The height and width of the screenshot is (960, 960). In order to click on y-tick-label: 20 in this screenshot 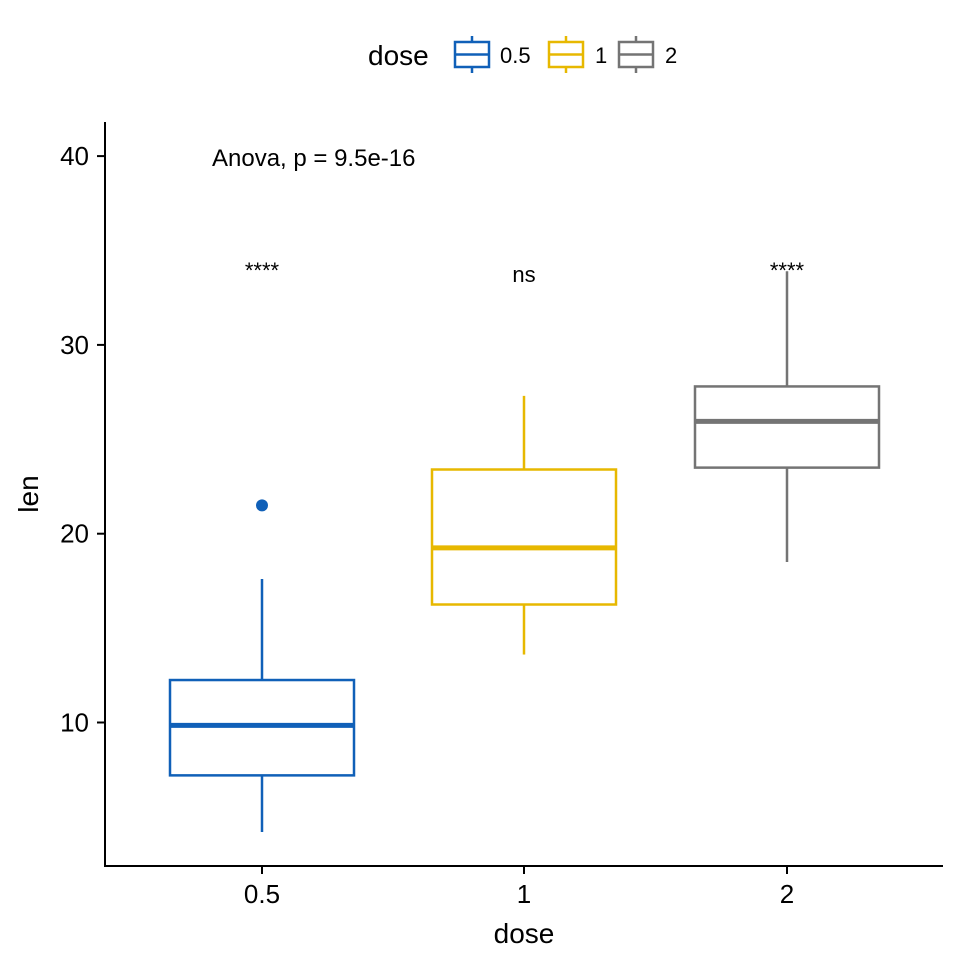, I will do `click(74, 534)`.